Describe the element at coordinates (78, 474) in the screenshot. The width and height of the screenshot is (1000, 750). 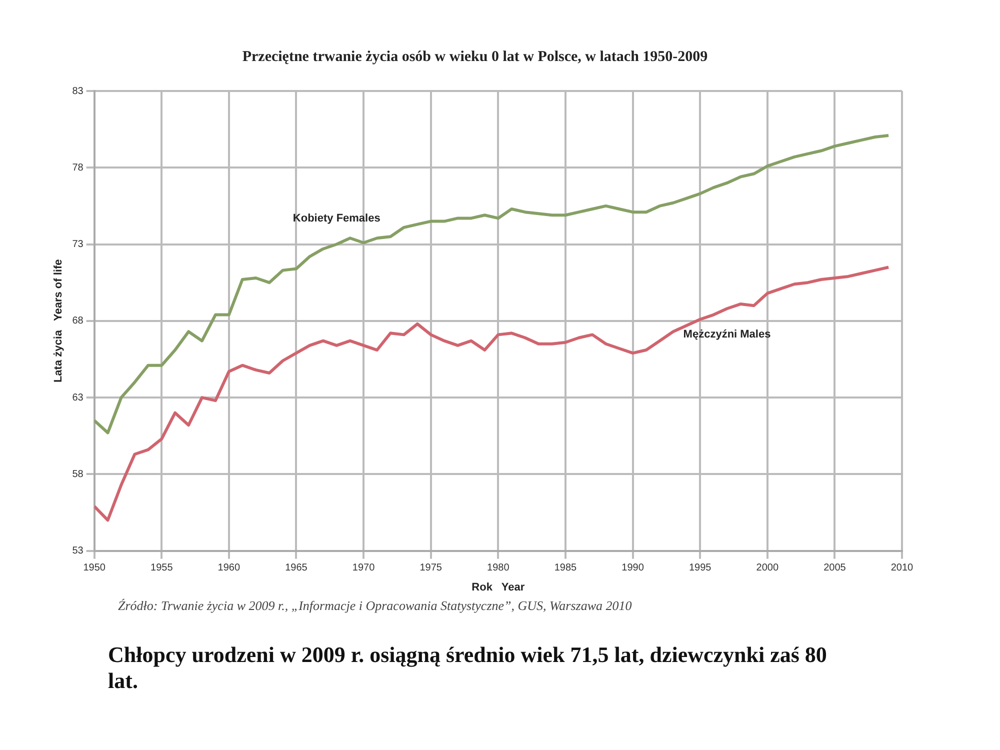
I see `y-tick-label: 58` at that location.